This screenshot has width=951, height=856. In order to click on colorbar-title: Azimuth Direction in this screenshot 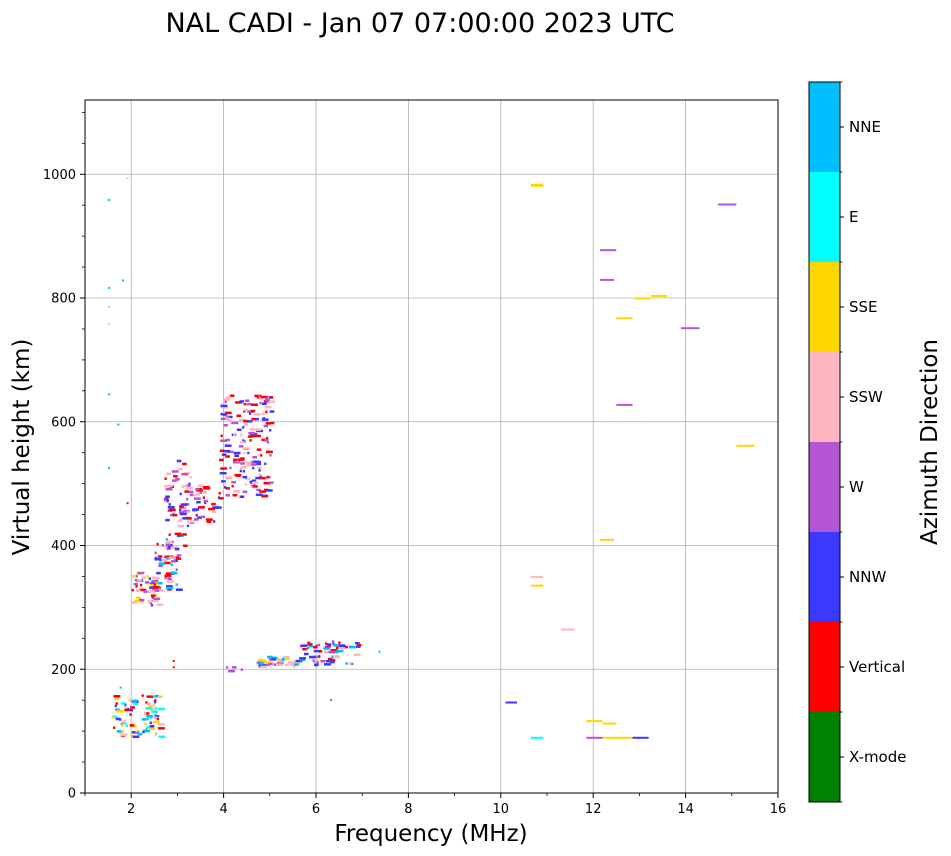, I will do `click(930, 442)`.